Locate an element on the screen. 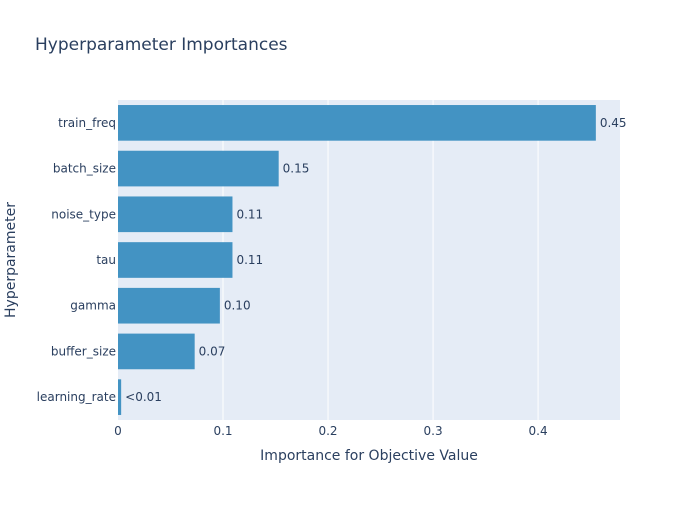  y-tick-label: buffer_size is located at coordinates (83, 351).